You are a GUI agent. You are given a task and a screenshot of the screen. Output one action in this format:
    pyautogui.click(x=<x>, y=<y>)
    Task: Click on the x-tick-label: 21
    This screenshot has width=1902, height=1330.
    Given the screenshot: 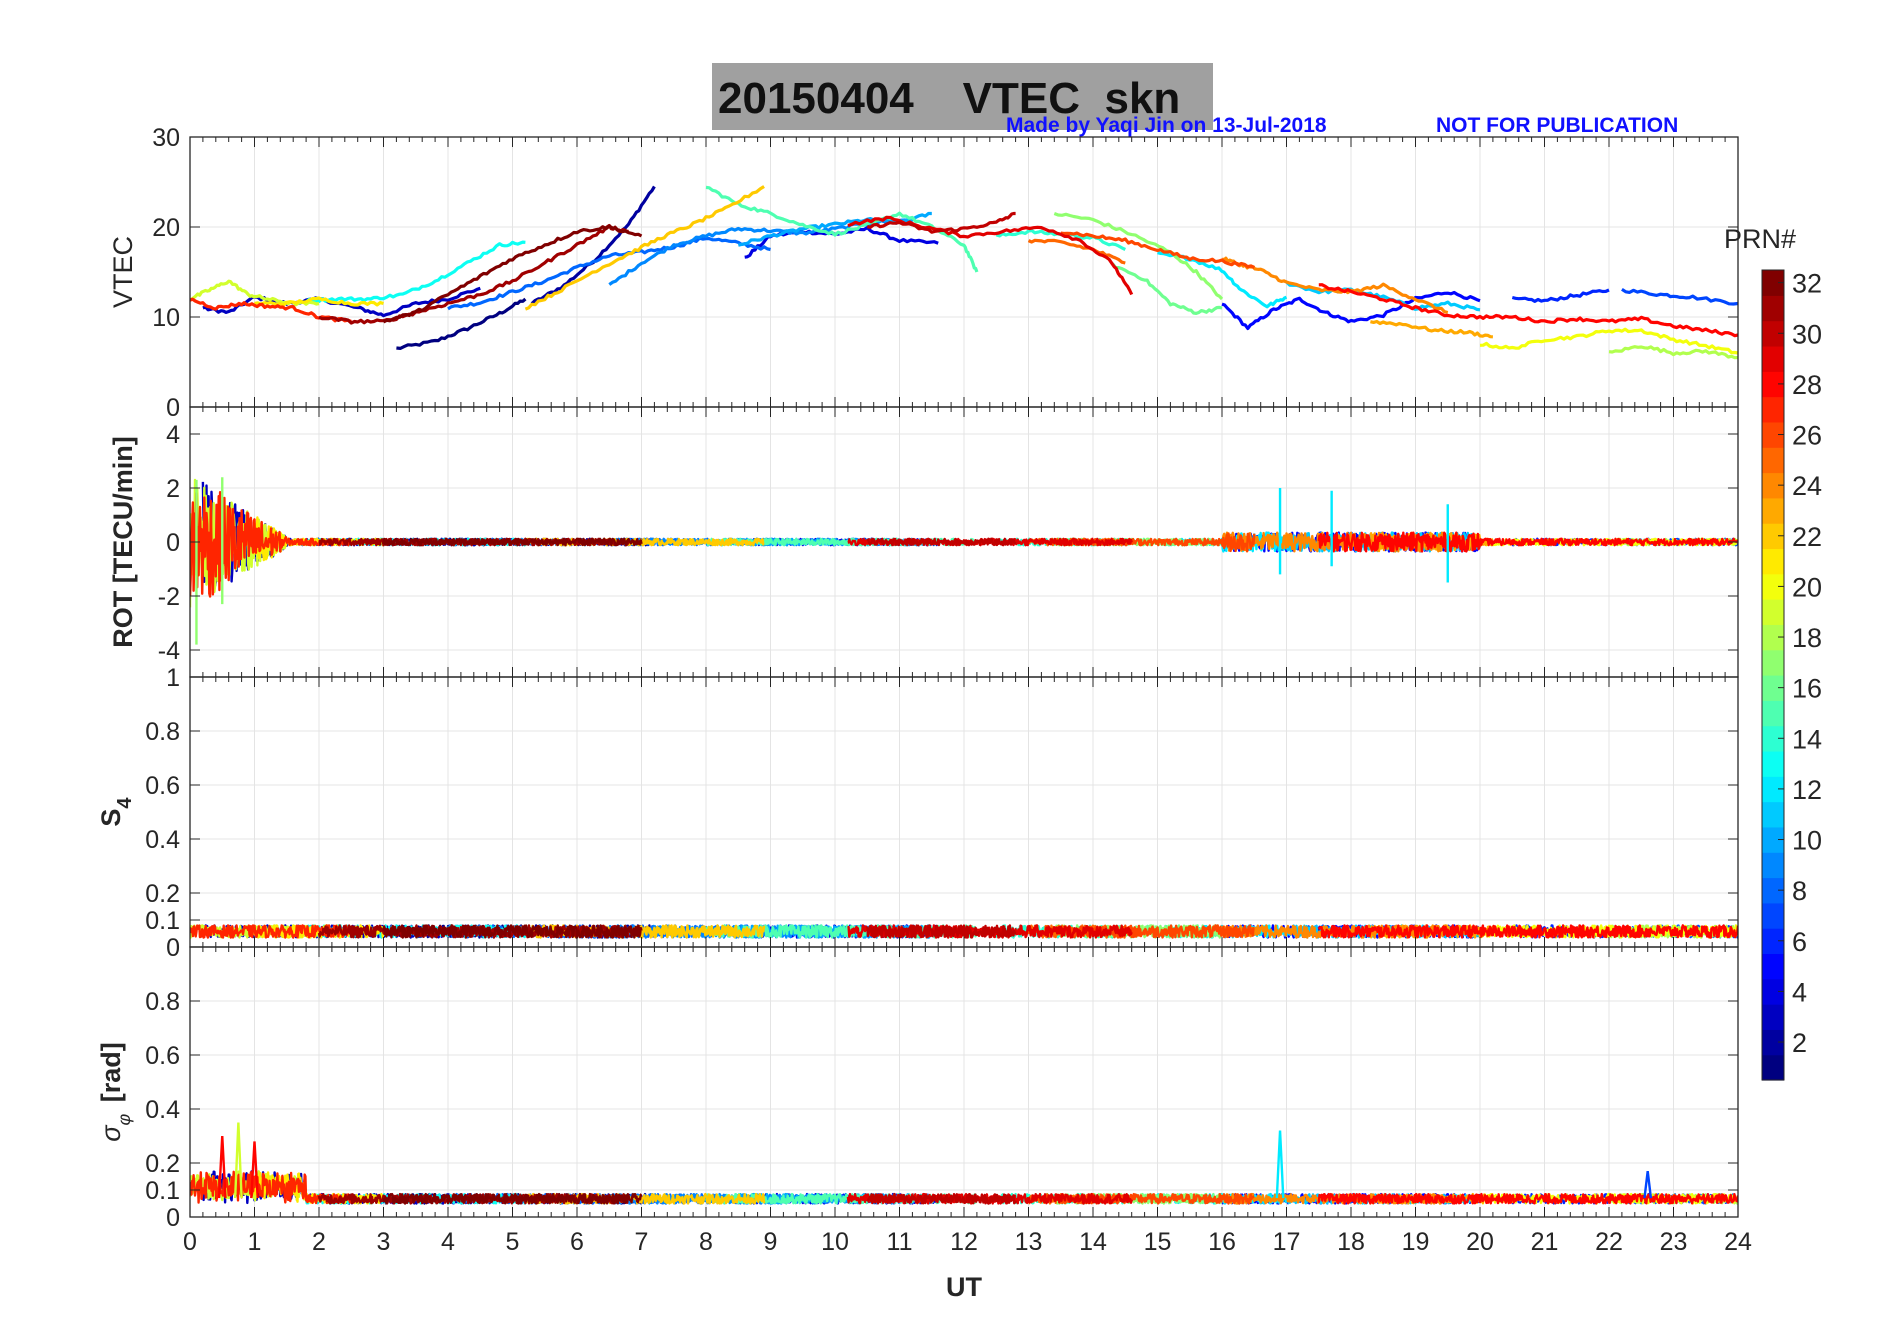 What is the action you would take?
    pyautogui.click(x=1545, y=1242)
    